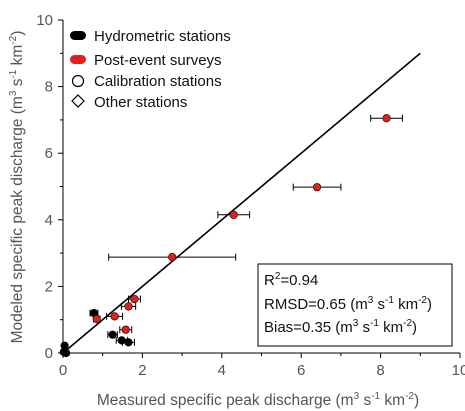 Image resolution: width=465 pixels, height=411 pixels. Describe the element at coordinates (78, 35) in the screenshot. I see `legend-marker-hydrometric` at that location.